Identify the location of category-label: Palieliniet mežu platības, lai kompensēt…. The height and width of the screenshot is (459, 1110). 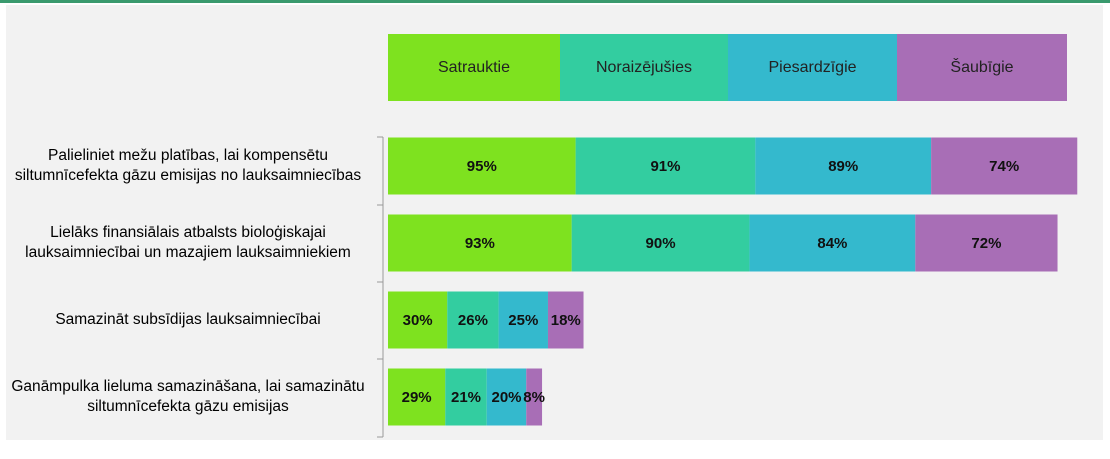
(188, 165).